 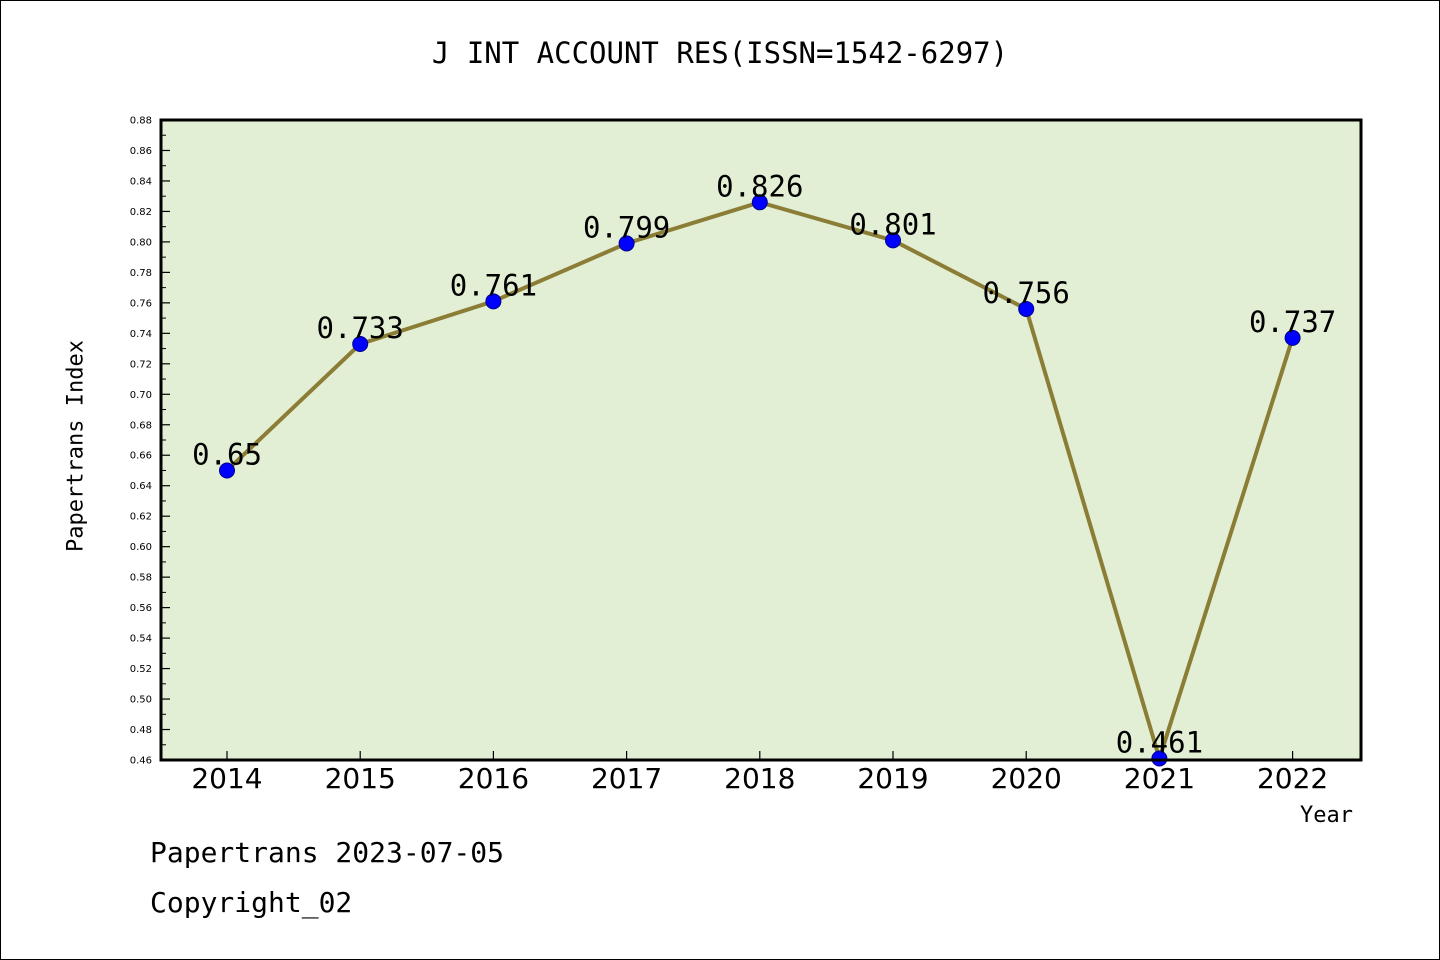 What do you see at coordinates (141, 669) in the screenshot?
I see `y-tick-label: 0.52` at bounding box center [141, 669].